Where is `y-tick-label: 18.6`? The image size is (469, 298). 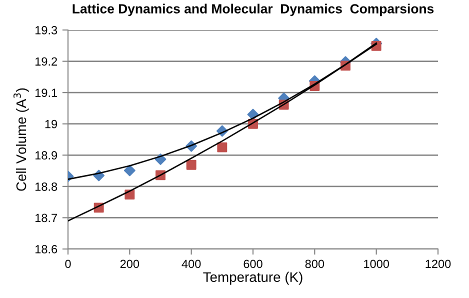
y-tick-label: 18.6 is located at coordinates (47, 249).